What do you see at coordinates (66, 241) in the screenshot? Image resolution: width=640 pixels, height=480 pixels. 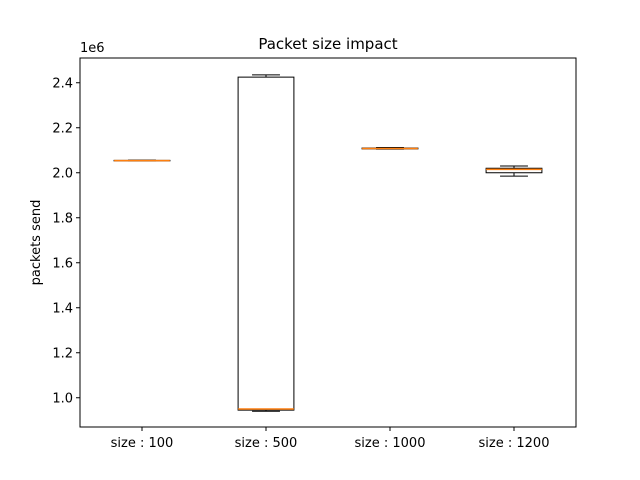 I see `y-axis-ticks: 1.0 1.2 1.4 1.6 1.8 2.0 2.2 2.4` at bounding box center [66, 241].